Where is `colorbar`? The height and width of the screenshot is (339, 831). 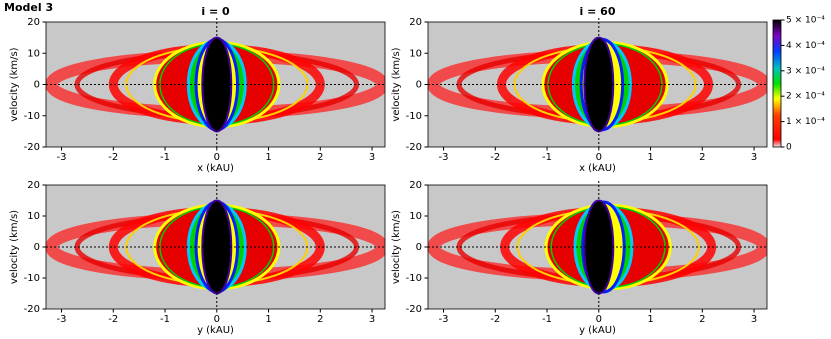 colorbar is located at coordinates (777, 83).